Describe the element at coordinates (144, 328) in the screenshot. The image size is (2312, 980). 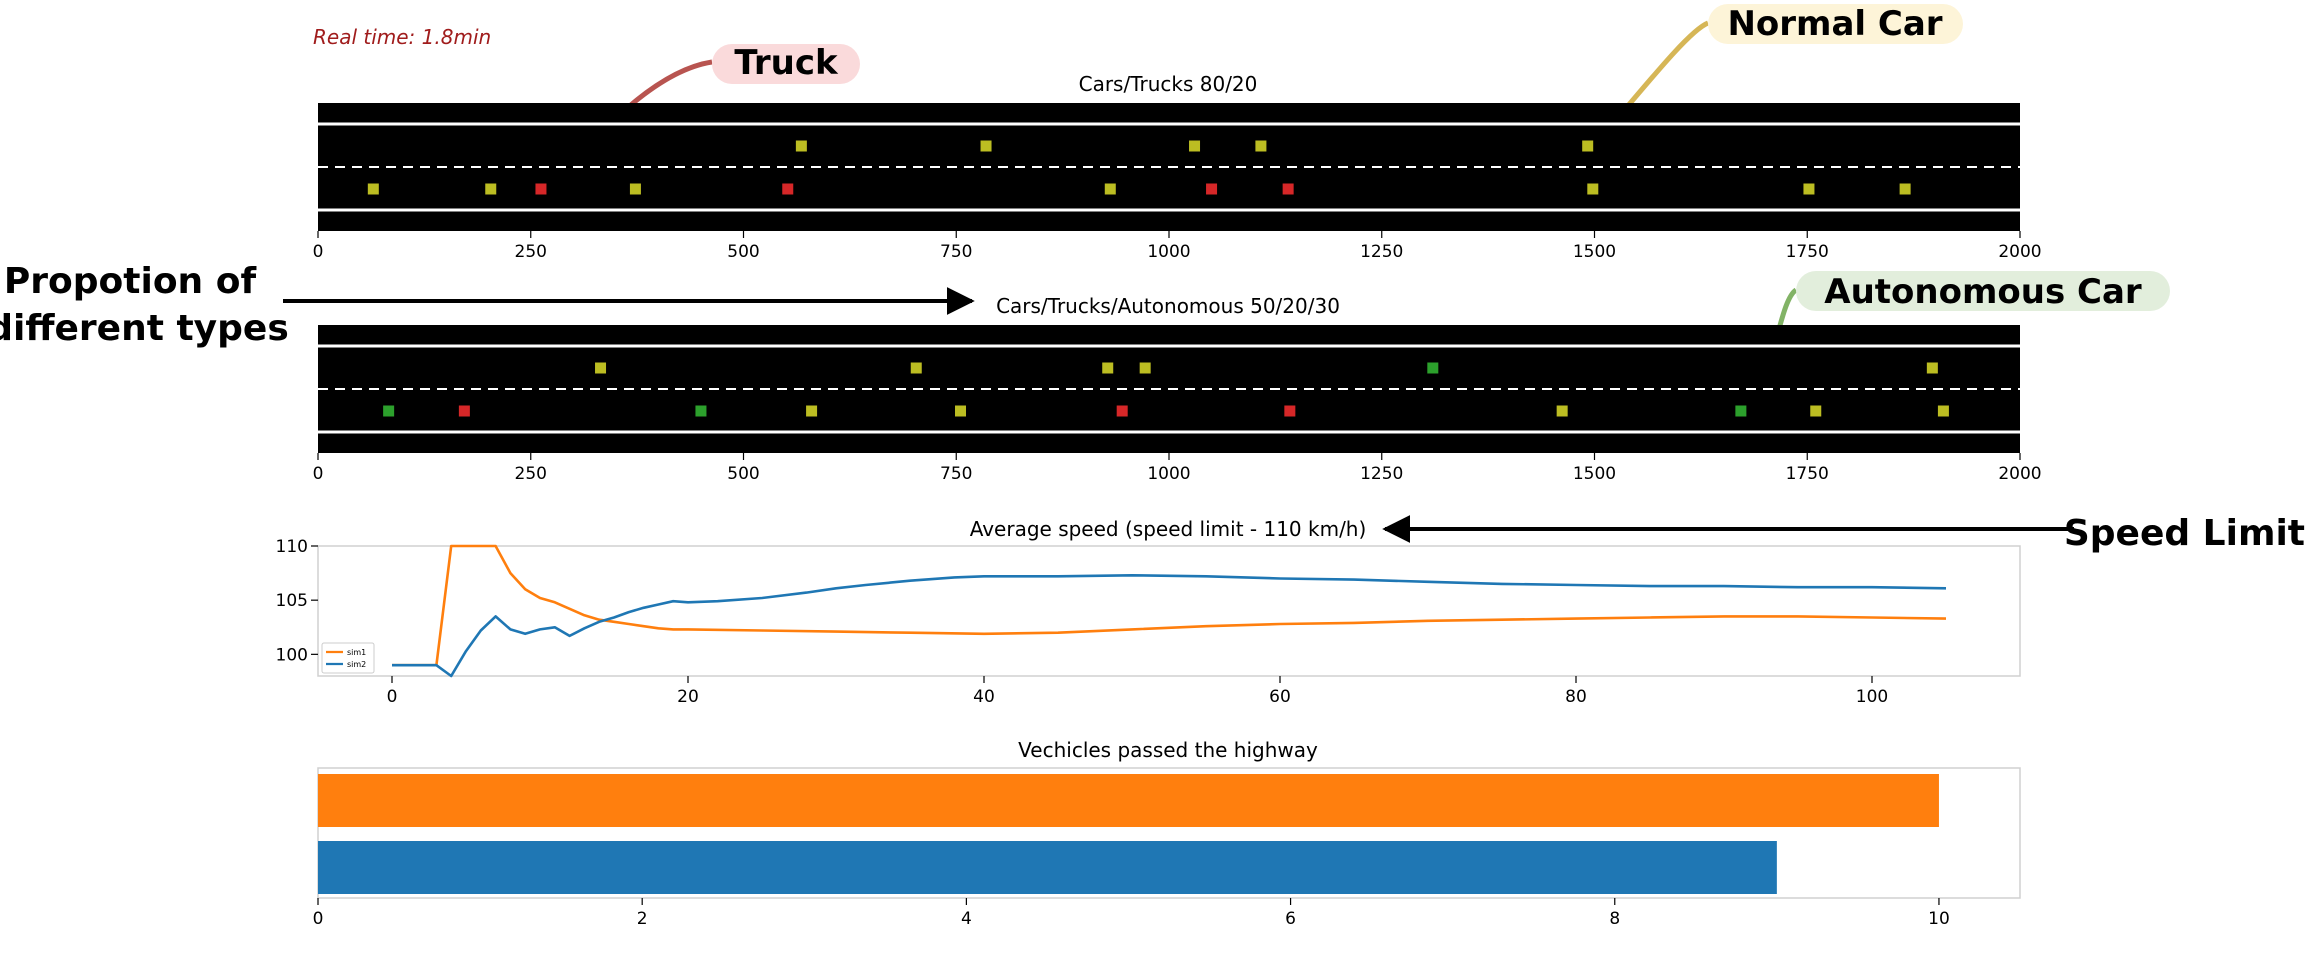
I see `proportion-annotation-line2: different types` at that location.